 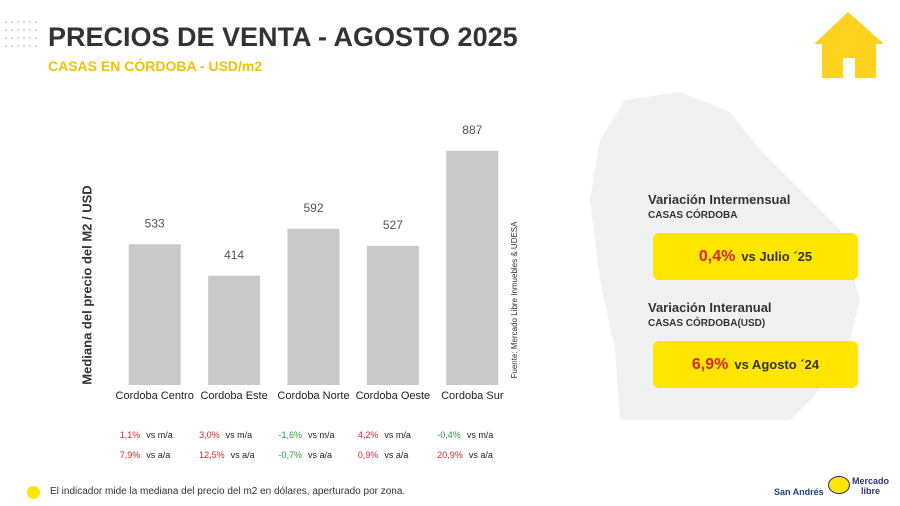 I want to click on panel-value: 6,9%, so click(x=710, y=364).